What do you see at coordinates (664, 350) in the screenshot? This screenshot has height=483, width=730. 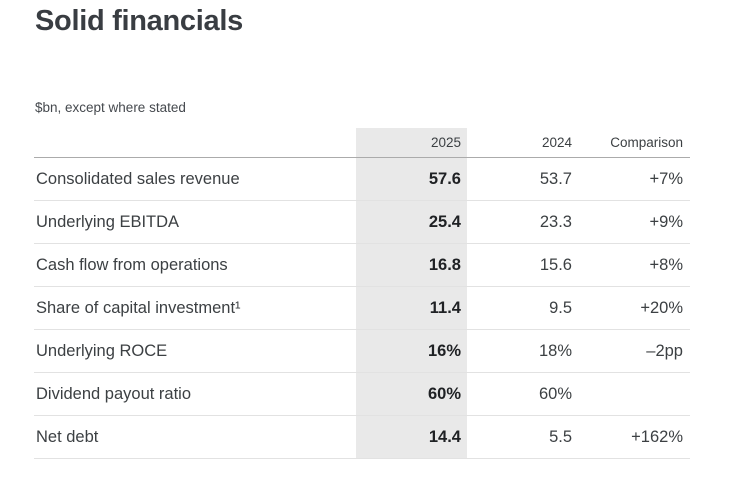 I see `value-comparison: –2pp` at bounding box center [664, 350].